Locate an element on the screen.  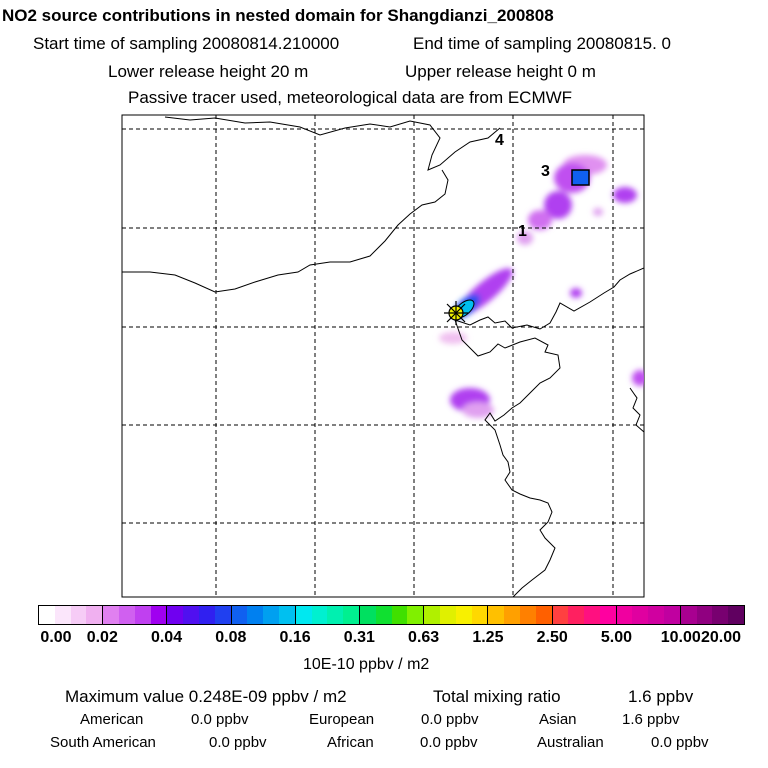
day-marker-3: 3 is located at coordinates (545, 171).